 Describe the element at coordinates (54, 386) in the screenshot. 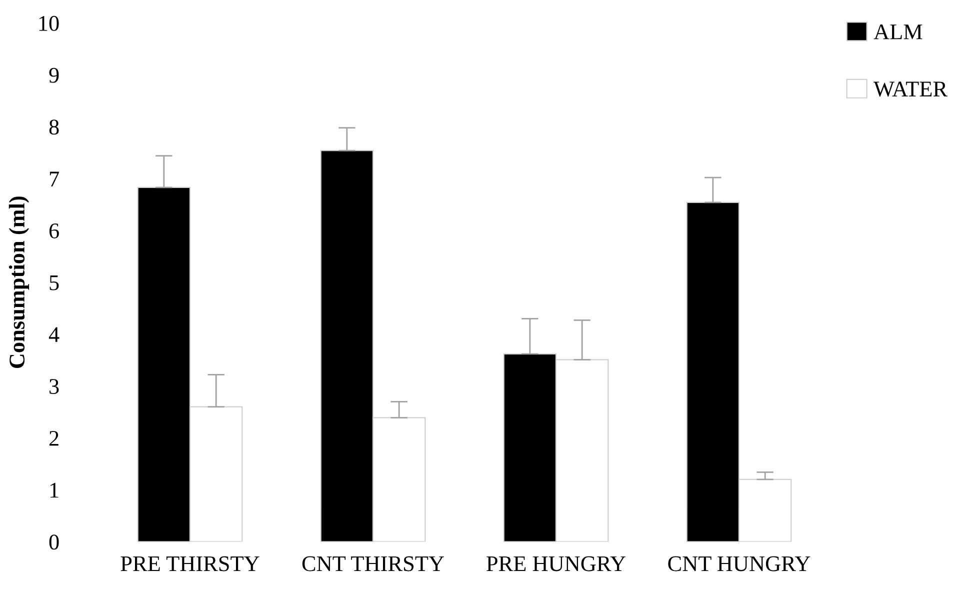

I see `y-tick-label: 3` at that location.